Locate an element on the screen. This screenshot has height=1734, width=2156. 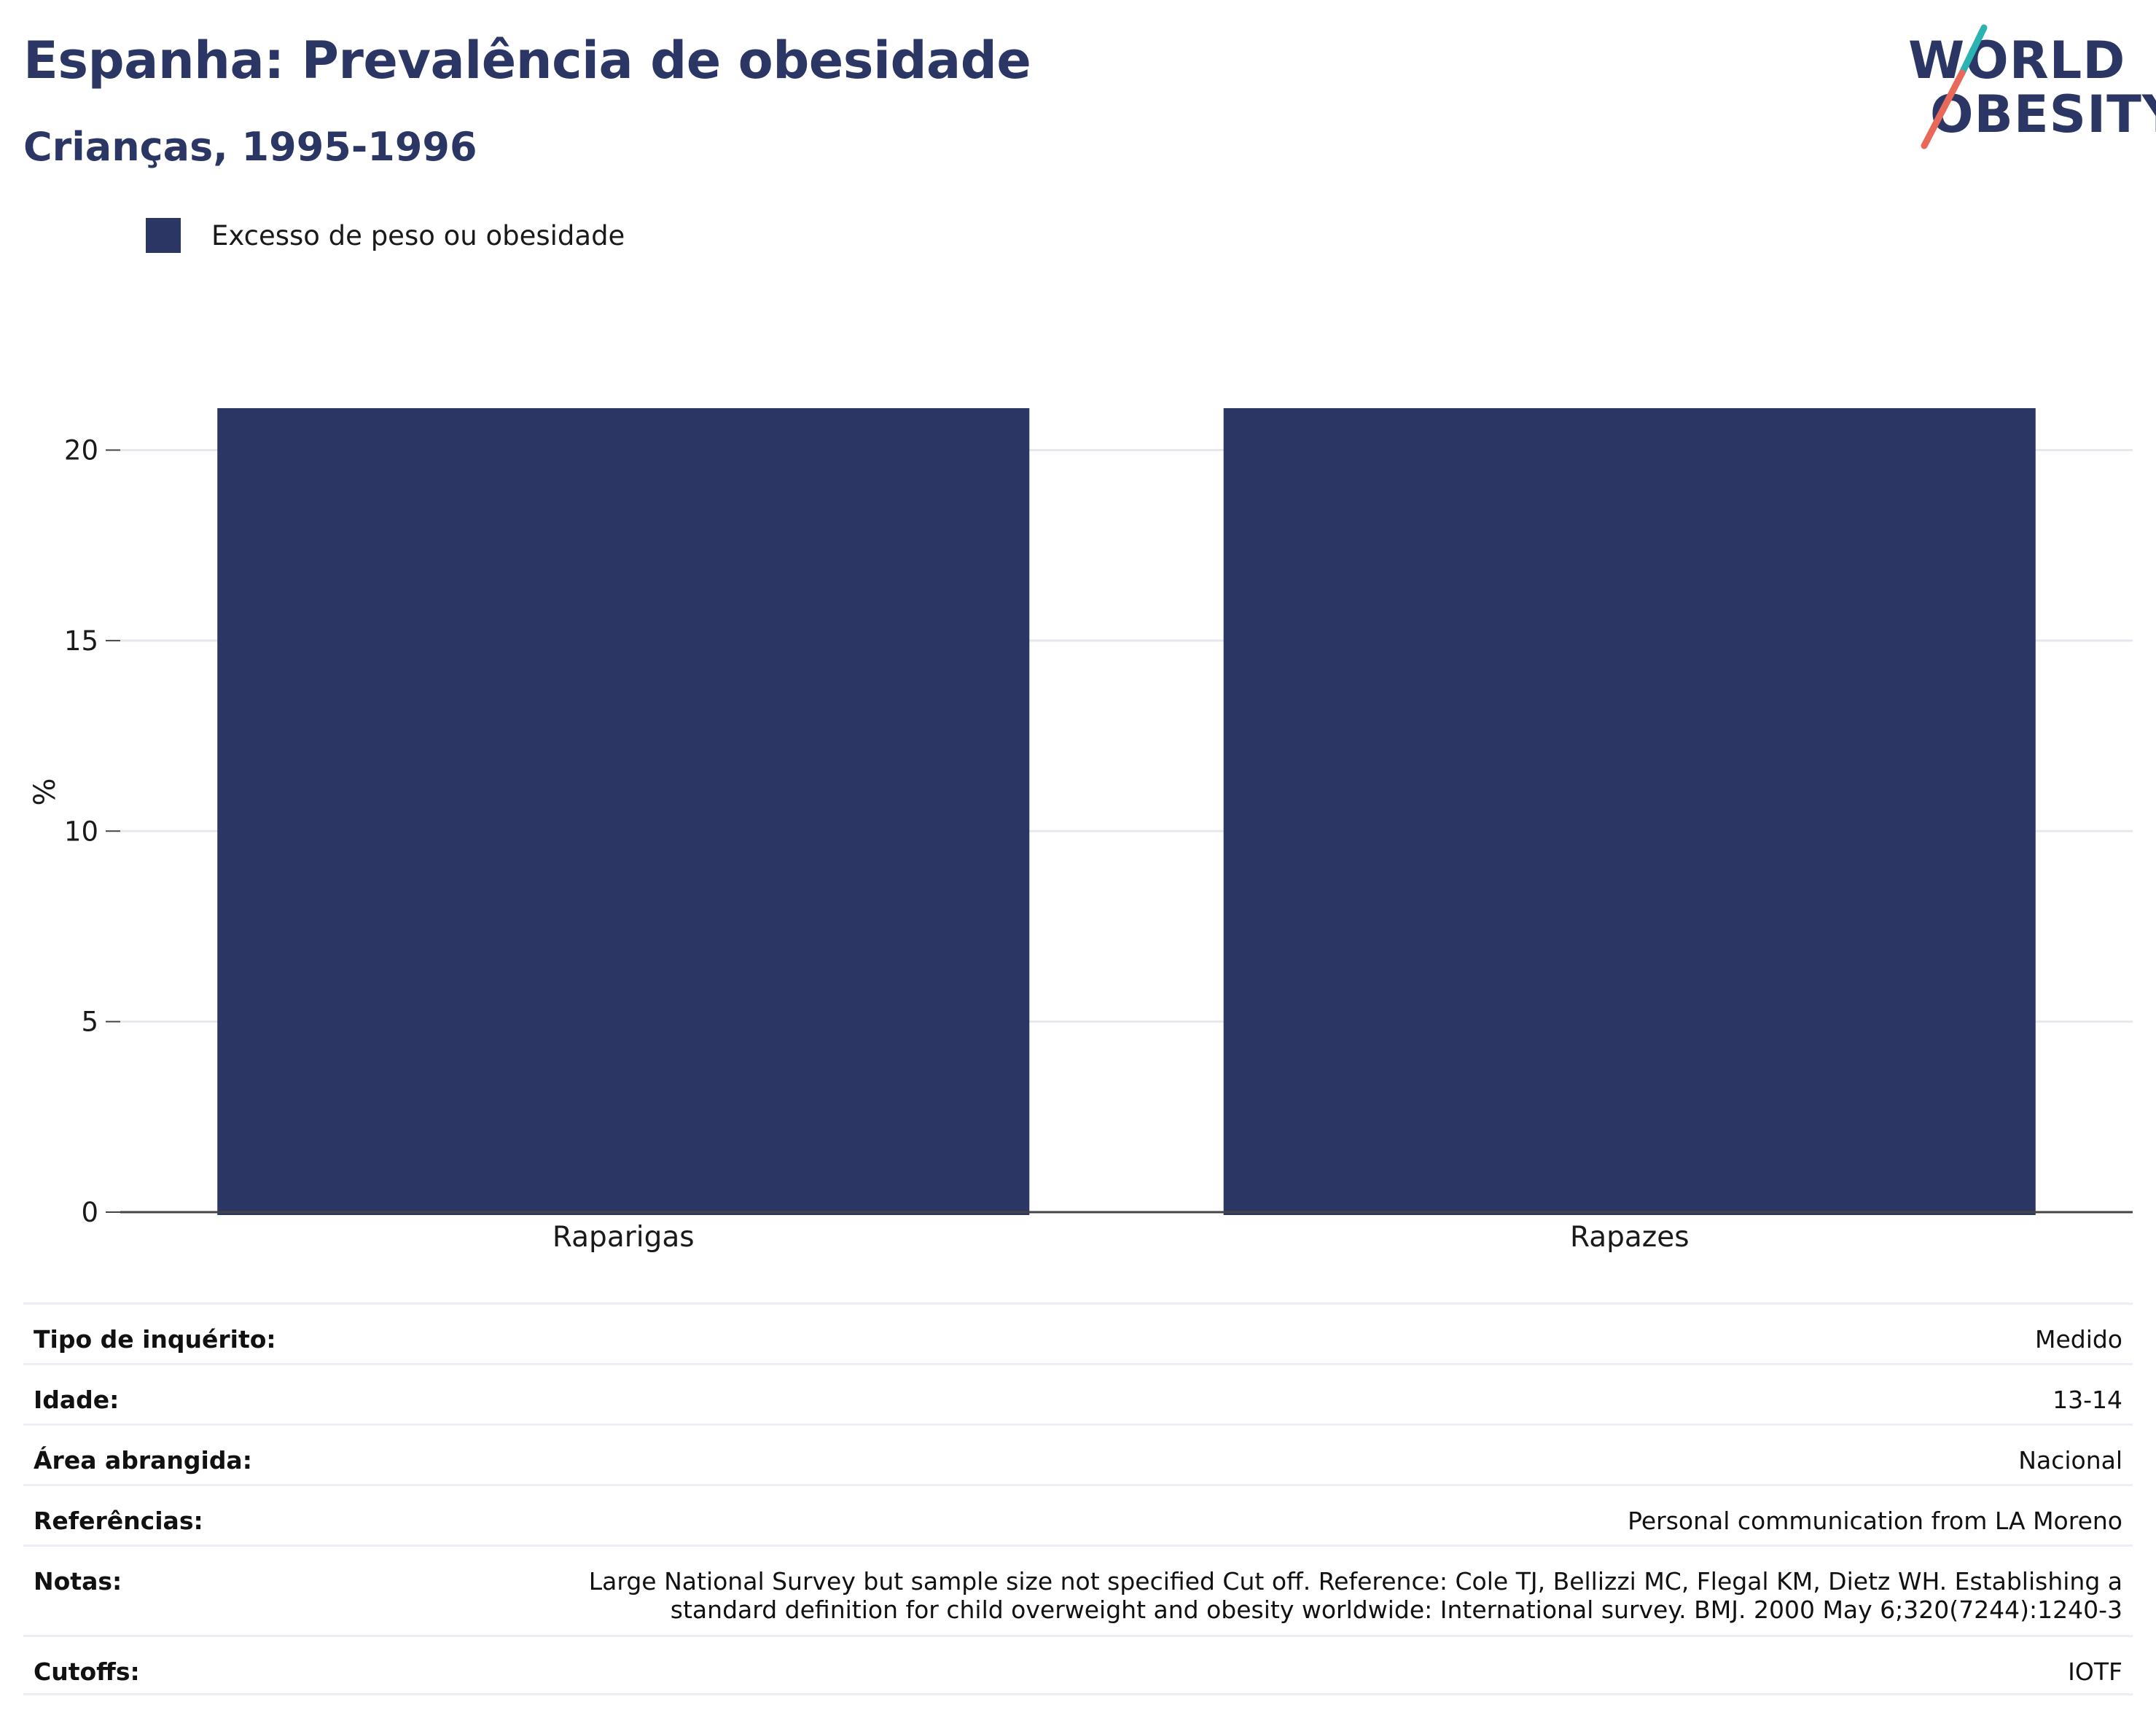
chart-title: Espanha: Prevalência de obesidade is located at coordinates (527, 60).